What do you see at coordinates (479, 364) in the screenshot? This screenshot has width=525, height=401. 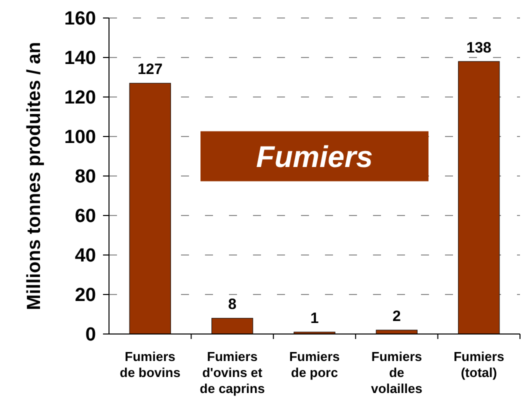 I see `x-tick-label: Fumiers (total)` at bounding box center [479, 364].